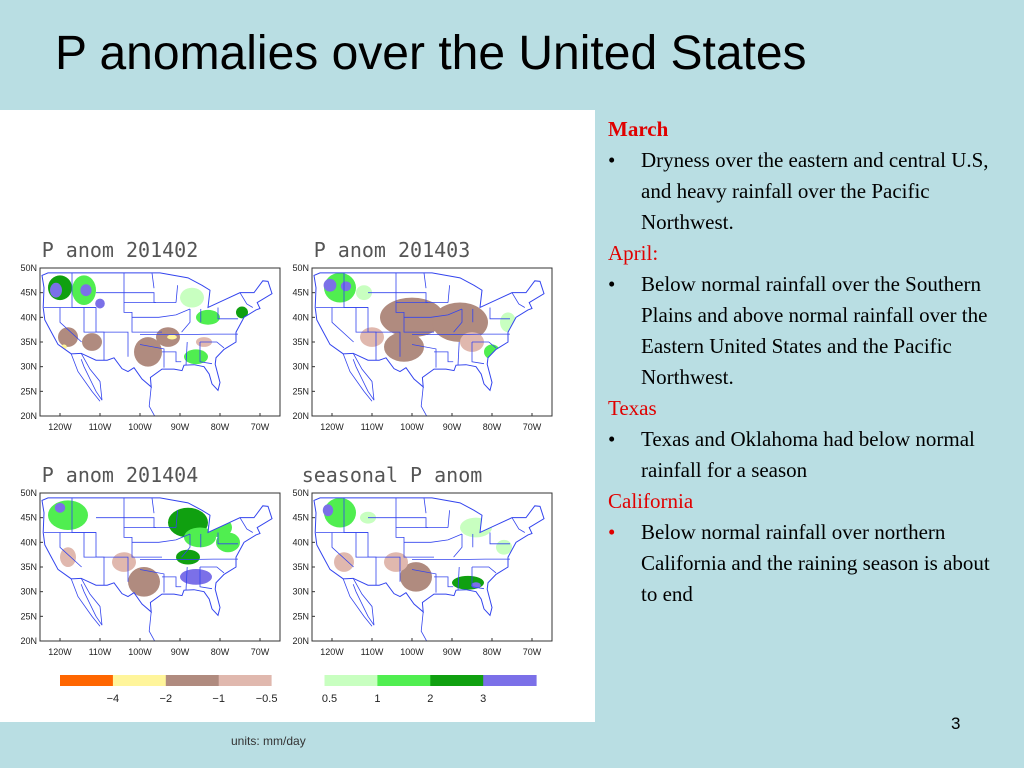 This screenshot has width=1024, height=768. I want to click on colorbar-label: 0.5, so click(329, 699).